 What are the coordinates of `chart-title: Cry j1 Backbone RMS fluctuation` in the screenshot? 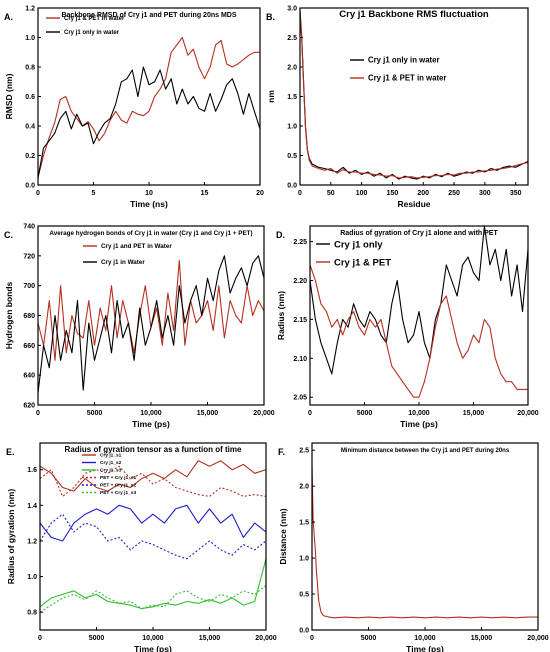 It's located at (414, 14).